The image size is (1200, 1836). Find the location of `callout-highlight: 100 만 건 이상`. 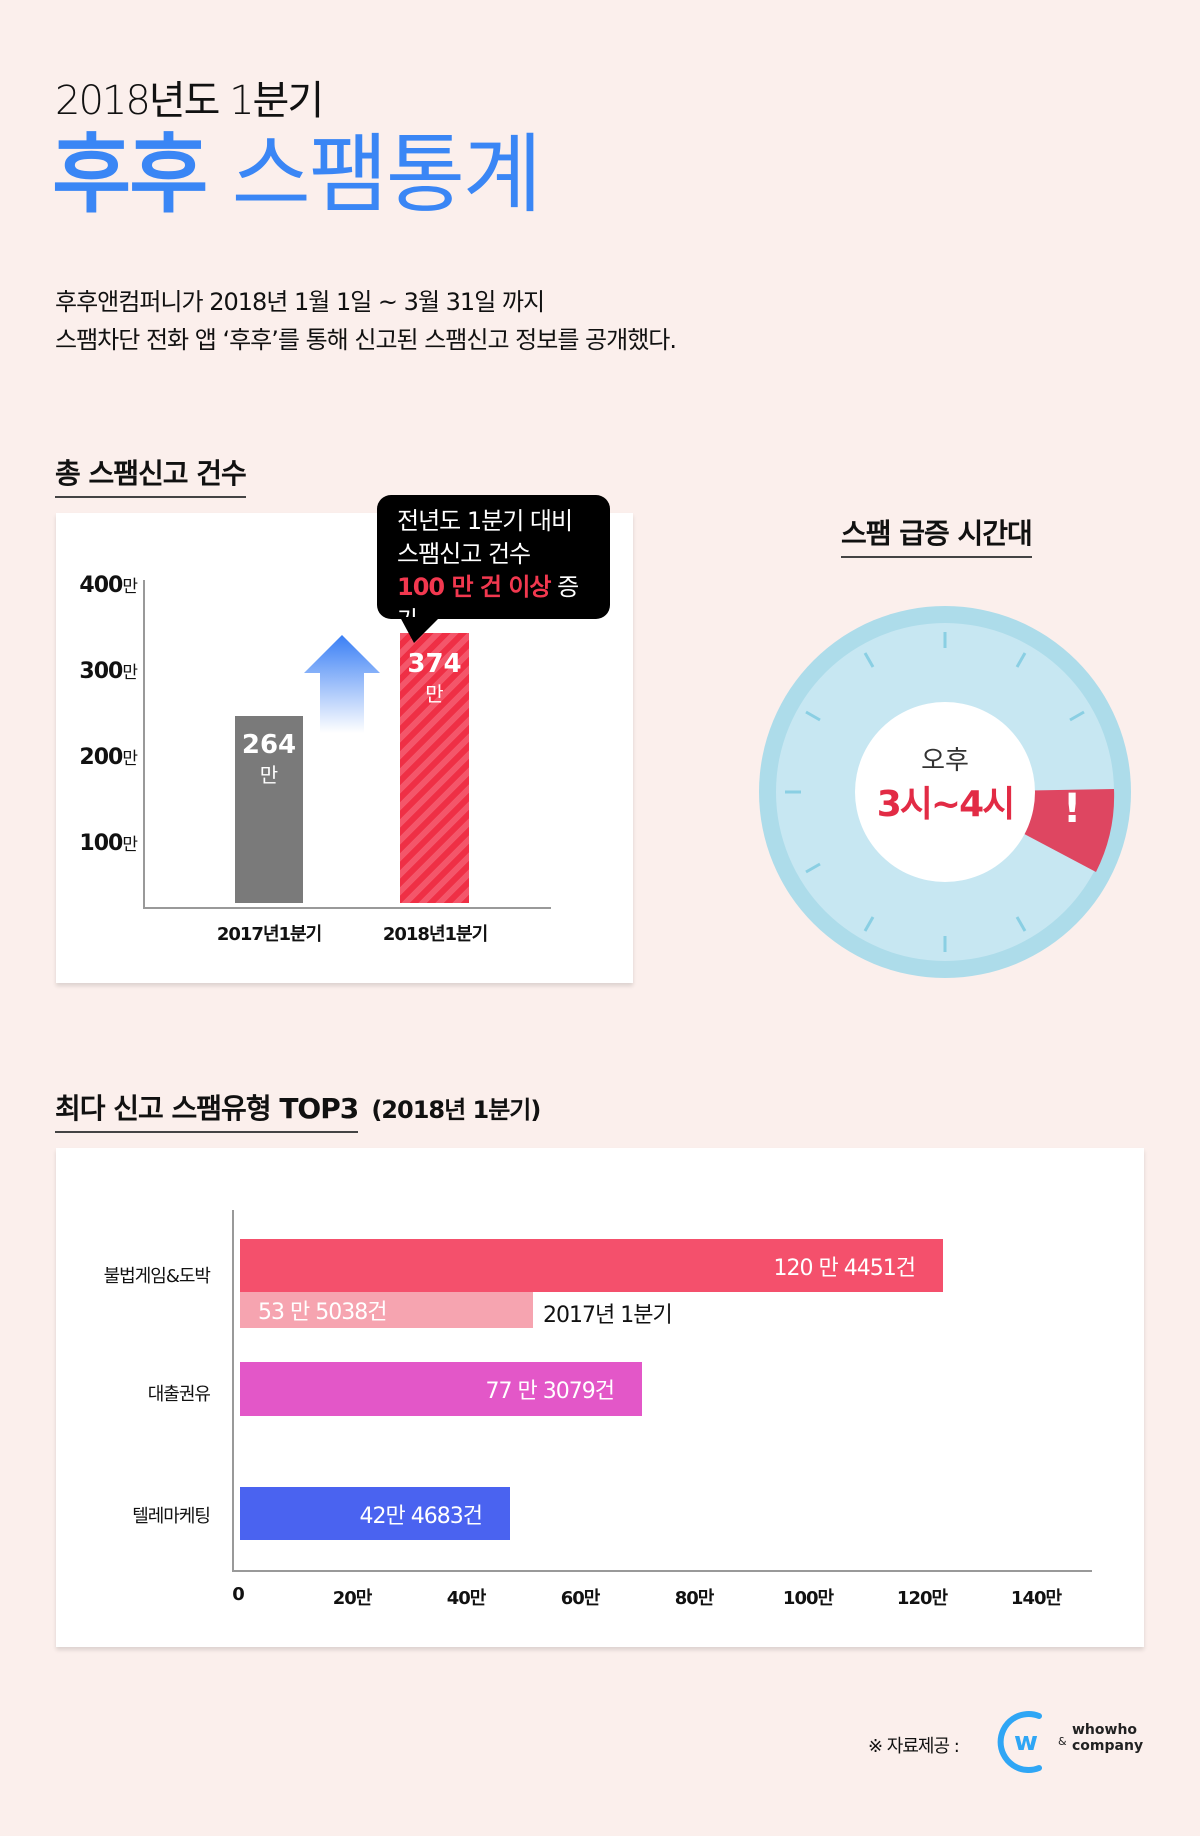

callout-highlight: 100 만 건 이상 is located at coordinates (474, 587).